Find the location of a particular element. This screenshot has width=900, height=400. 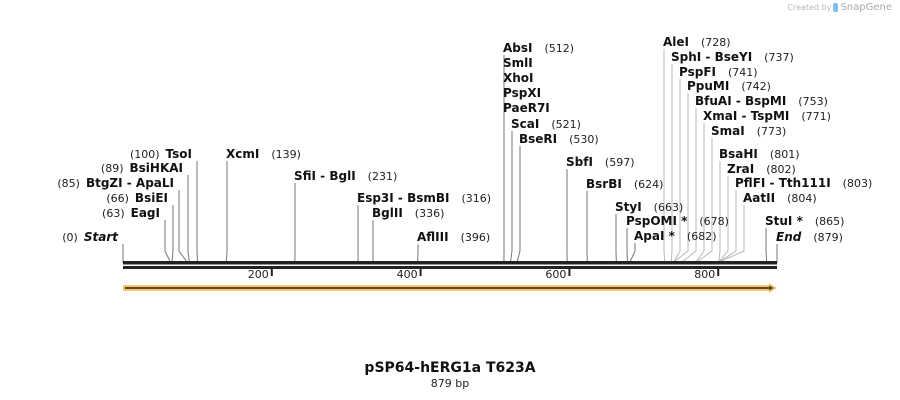

site-name: BsiHKAI is located at coordinates (157, 168).